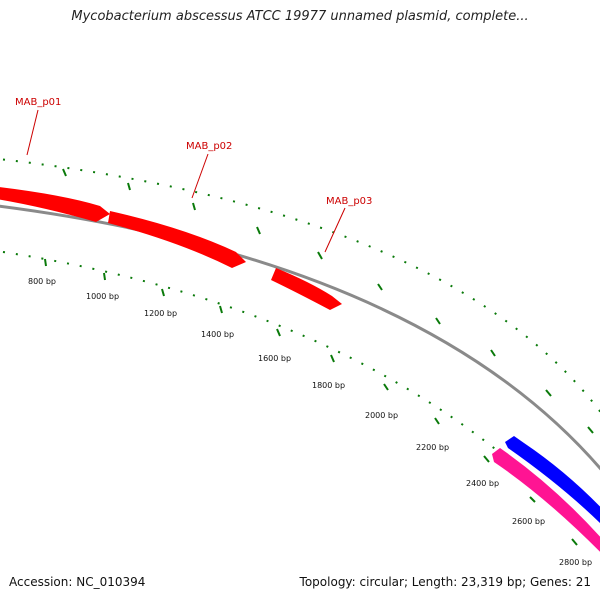  What do you see at coordinates (160, 313) in the screenshot?
I see `tick-label: 1200 bp` at bounding box center [160, 313].